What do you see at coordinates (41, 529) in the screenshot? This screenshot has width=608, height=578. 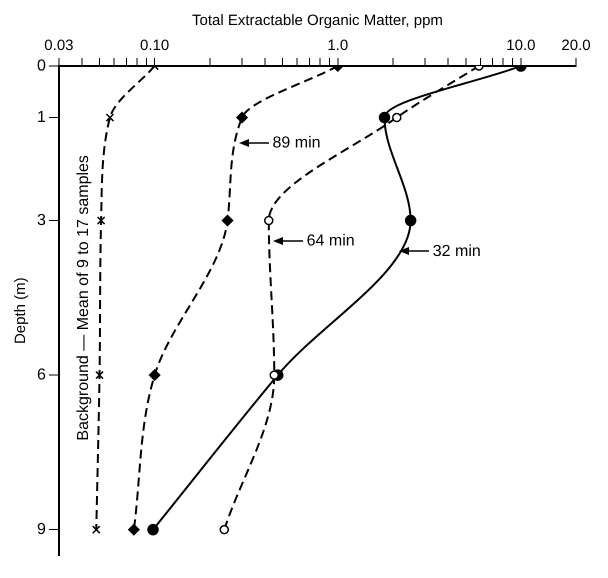 I see `y-tick-label: 9` at bounding box center [41, 529].